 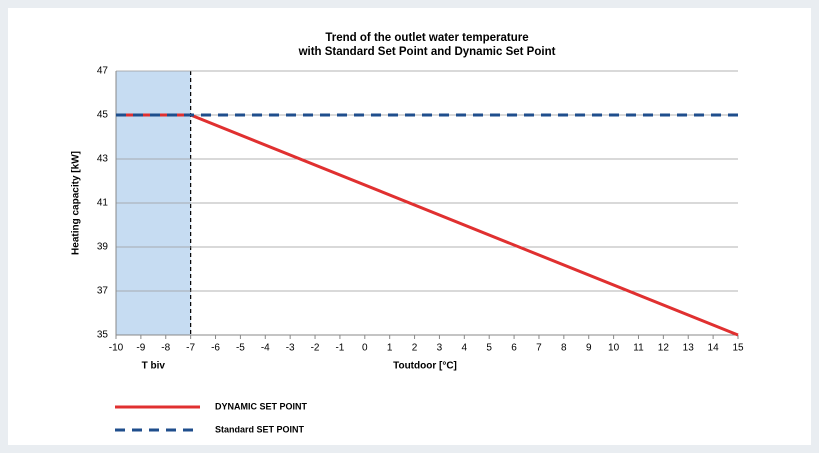 What do you see at coordinates (465, 348) in the screenshot?
I see `x-tick-label: 4` at bounding box center [465, 348].